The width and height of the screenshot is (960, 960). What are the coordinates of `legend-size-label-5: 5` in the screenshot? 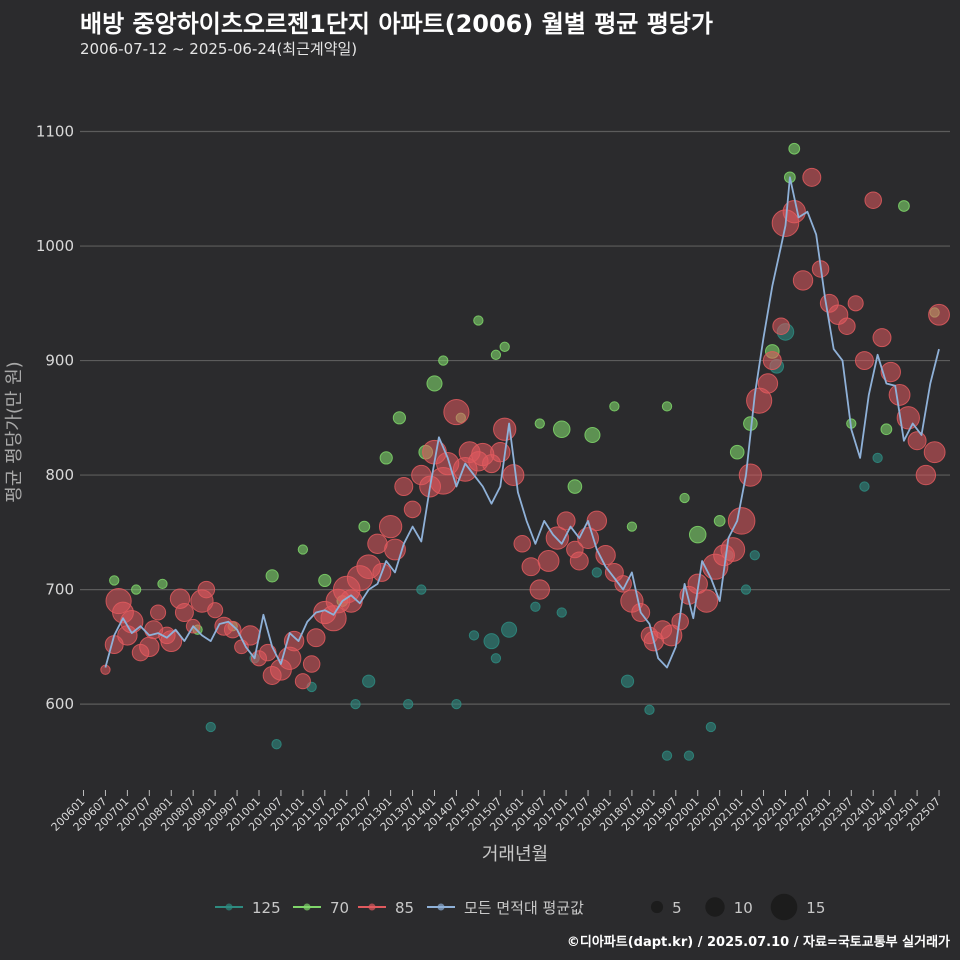 It's located at (677, 908).